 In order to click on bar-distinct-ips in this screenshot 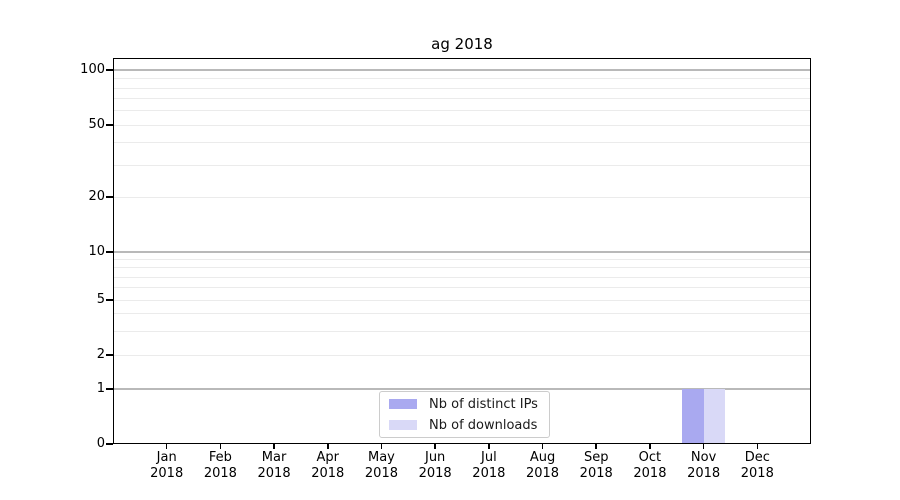, I will do `click(693, 416)`.